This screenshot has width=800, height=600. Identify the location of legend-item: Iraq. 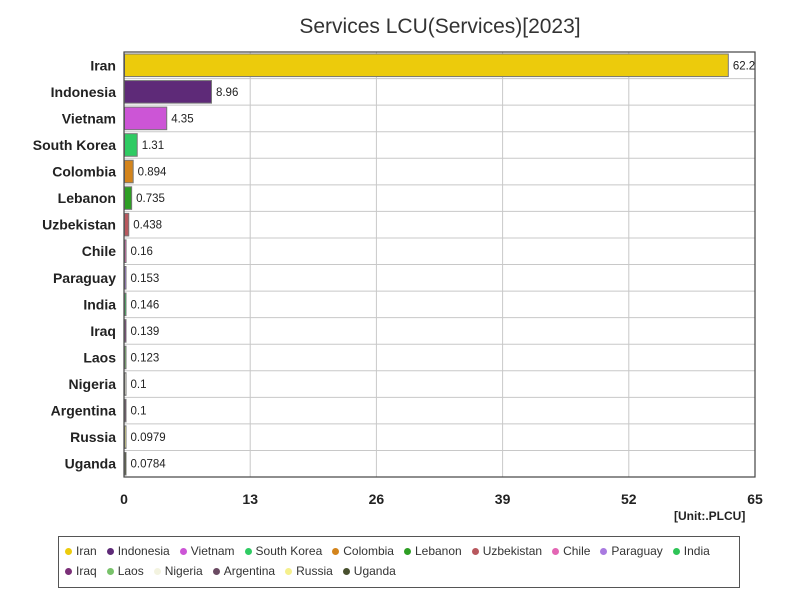
(81, 571).